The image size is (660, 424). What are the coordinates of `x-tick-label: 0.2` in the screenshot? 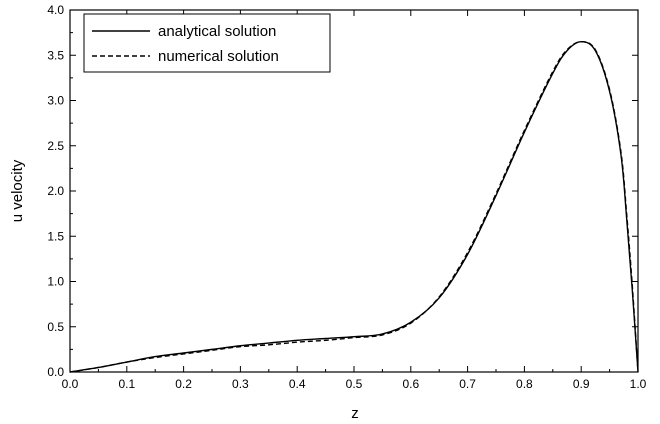 It's located at (183, 384).